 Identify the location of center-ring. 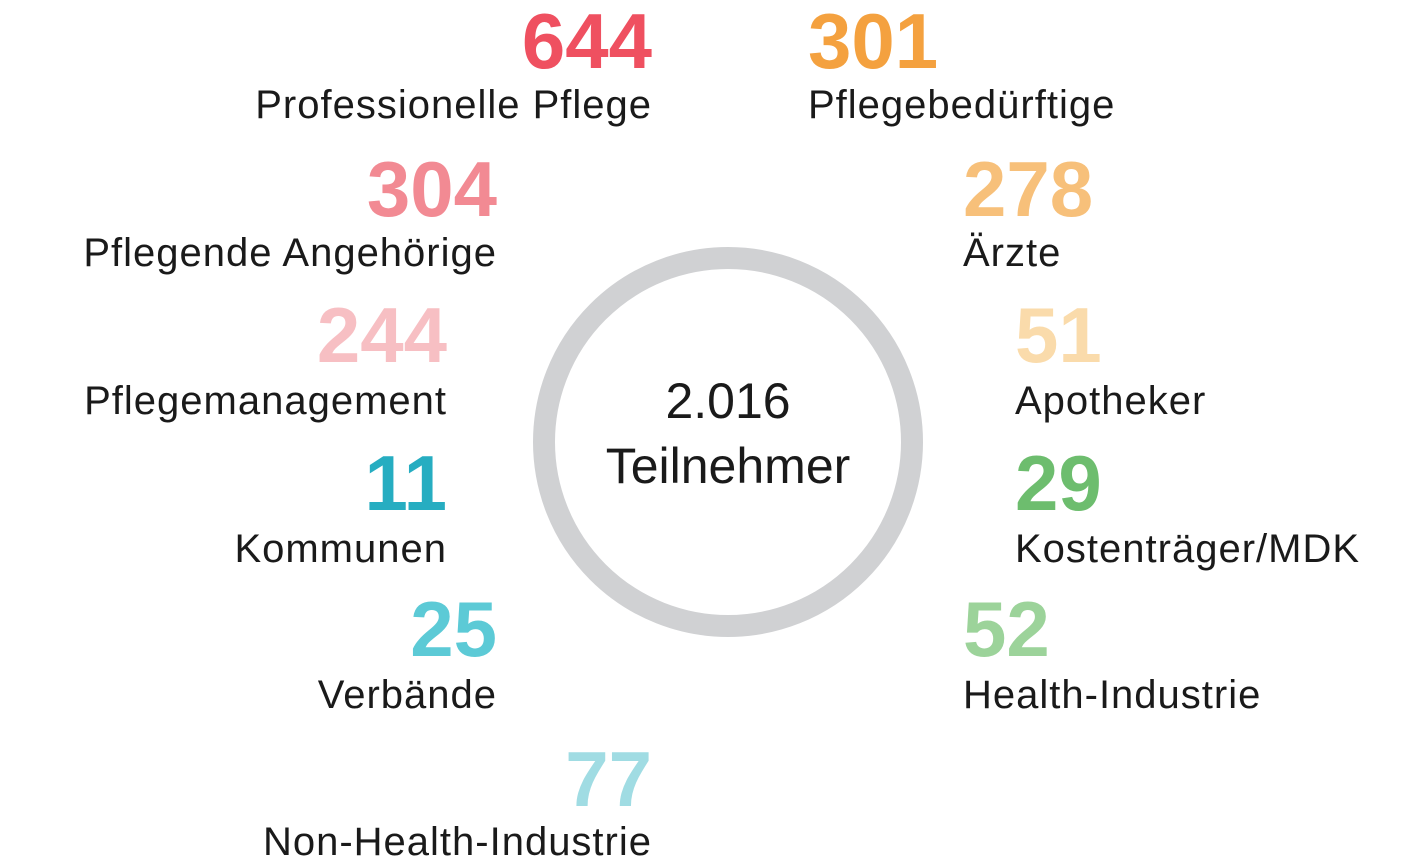
(728, 442).